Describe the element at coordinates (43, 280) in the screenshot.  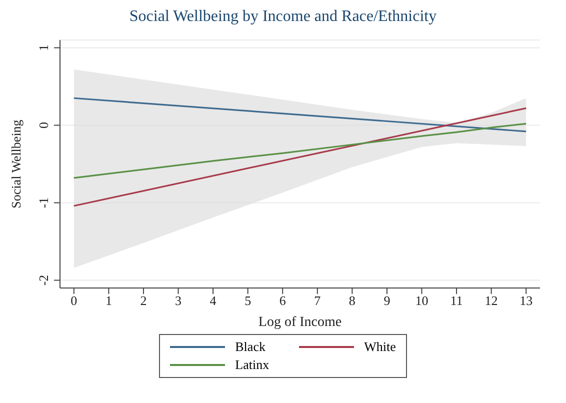
I see `y-tick-label: -2` at that location.